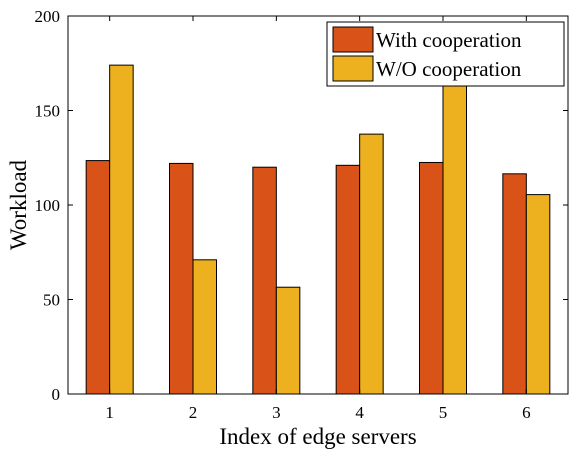 The image size is (583, 456). Describe the element at coordinates (443, 412) in the screenshot. I see `x-tick-label: 5` at that location.